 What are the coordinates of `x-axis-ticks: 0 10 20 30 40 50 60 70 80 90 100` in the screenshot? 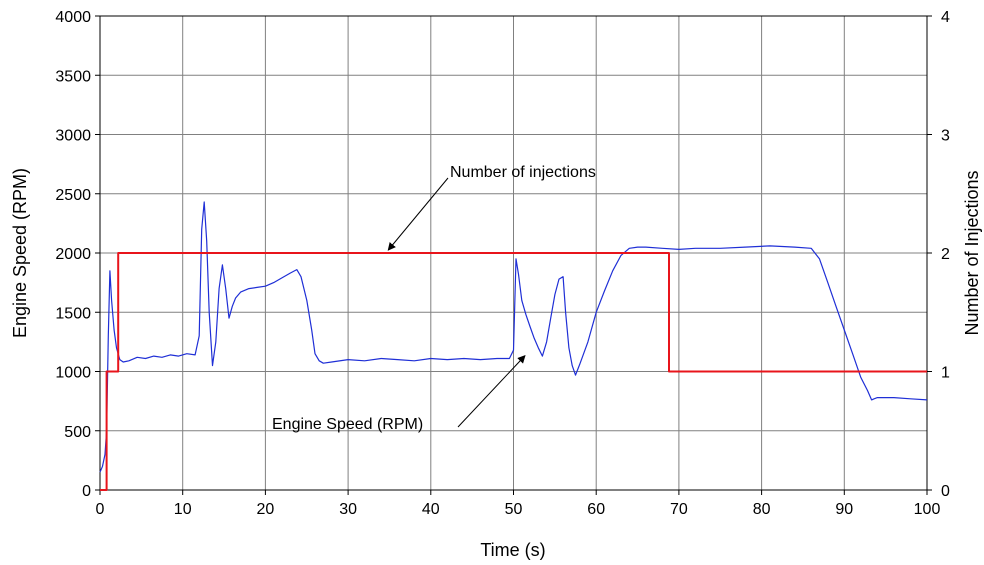 It's located at (518, 504).